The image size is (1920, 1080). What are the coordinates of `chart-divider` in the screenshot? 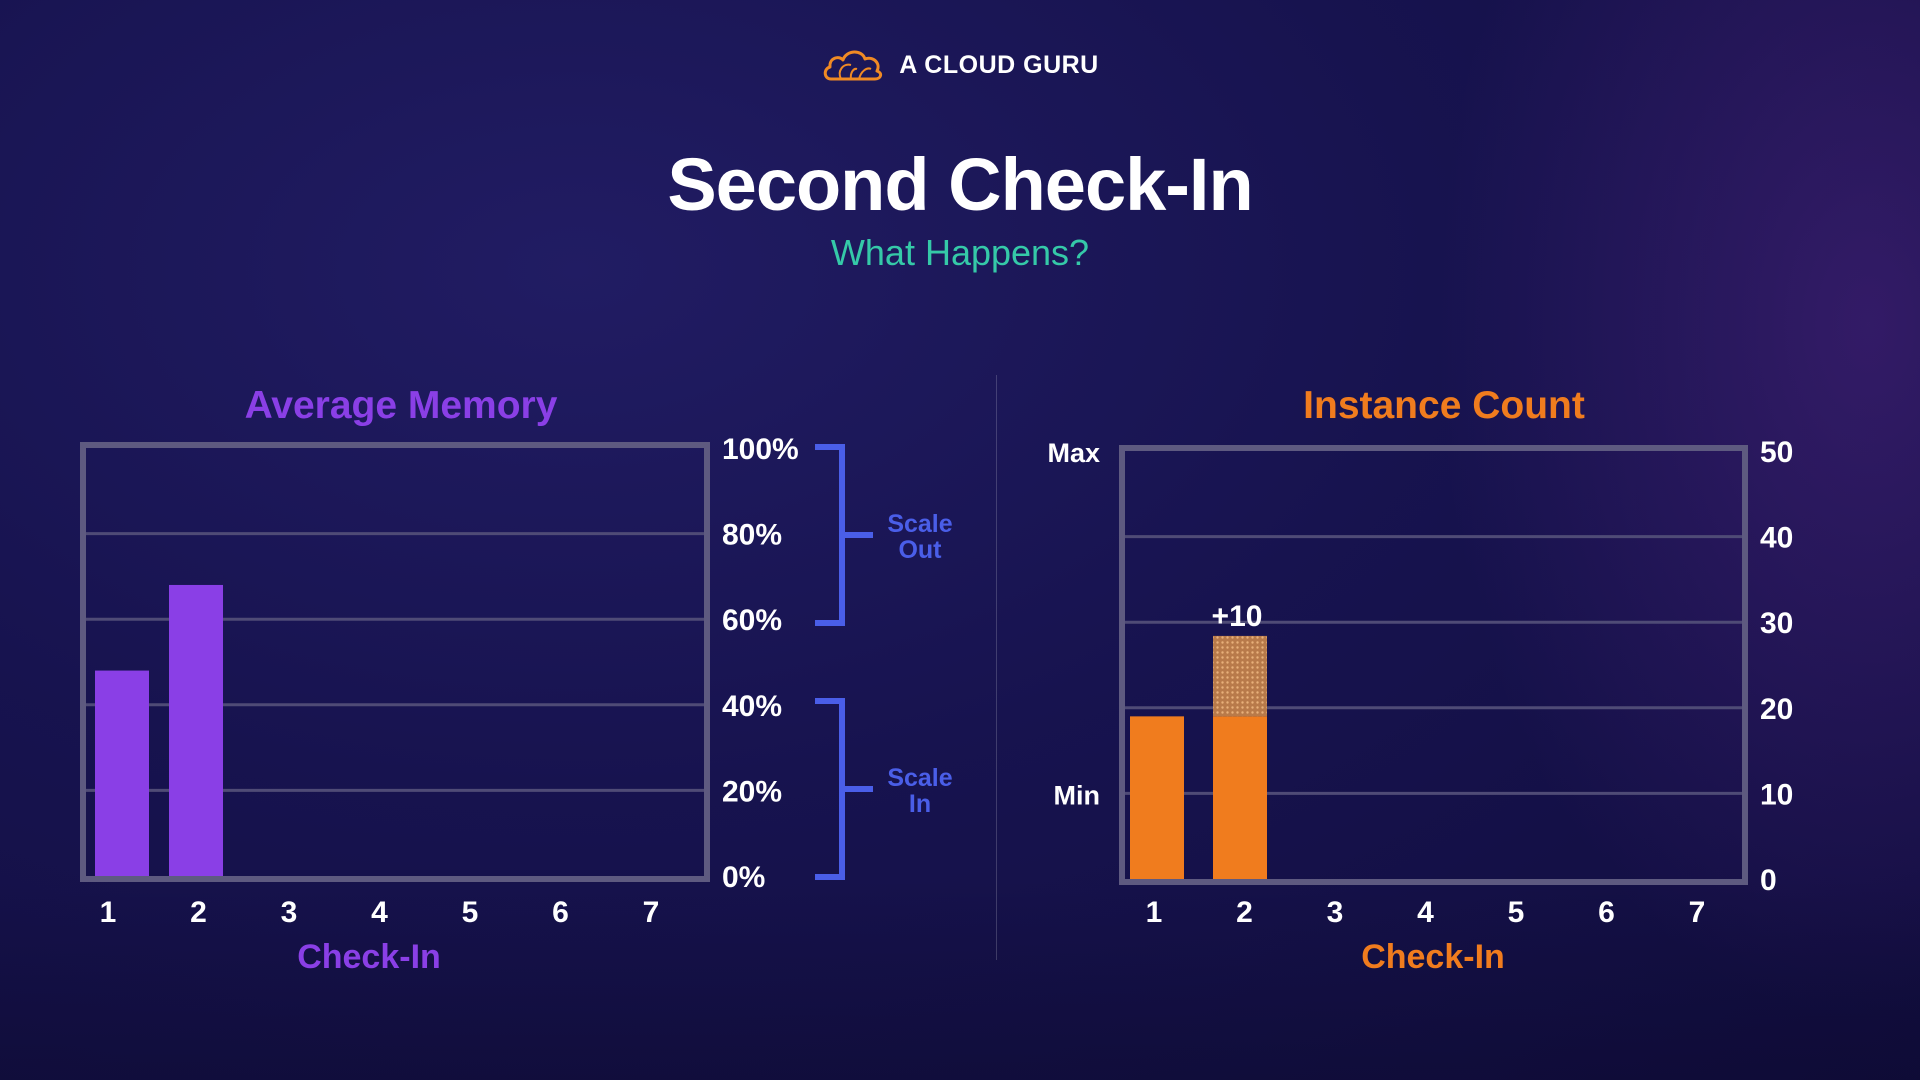 It's located at (996, 667).